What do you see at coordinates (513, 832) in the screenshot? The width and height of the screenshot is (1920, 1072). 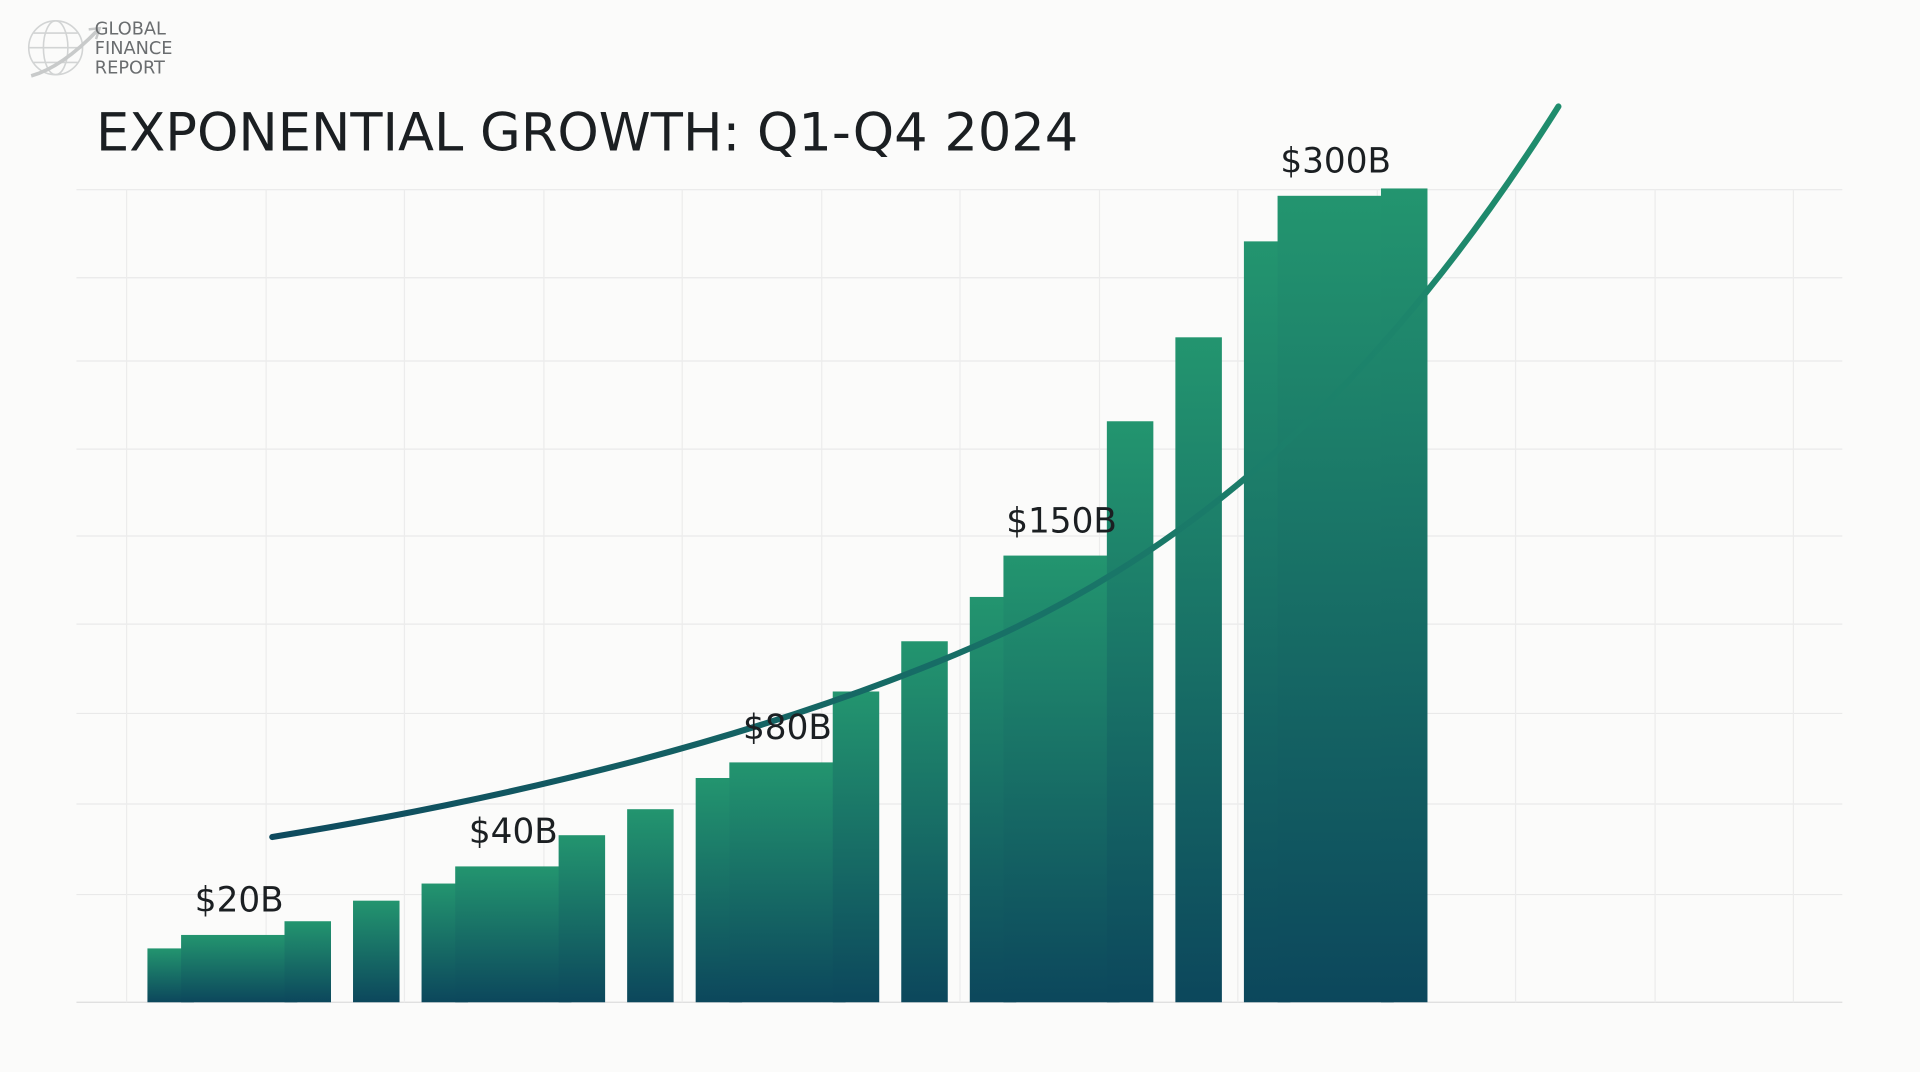 I see `data-label: $40B` at bounding box center [513, 832].